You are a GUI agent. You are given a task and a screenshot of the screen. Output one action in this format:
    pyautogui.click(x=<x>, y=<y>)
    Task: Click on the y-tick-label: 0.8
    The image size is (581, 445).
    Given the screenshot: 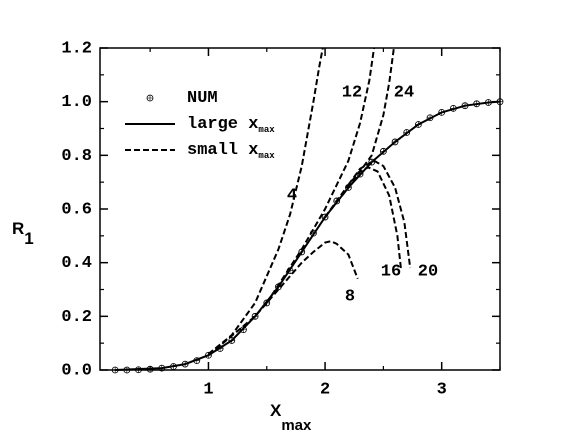 What is the action you would take?
    pyautogui.click(x=76, y=156)
    